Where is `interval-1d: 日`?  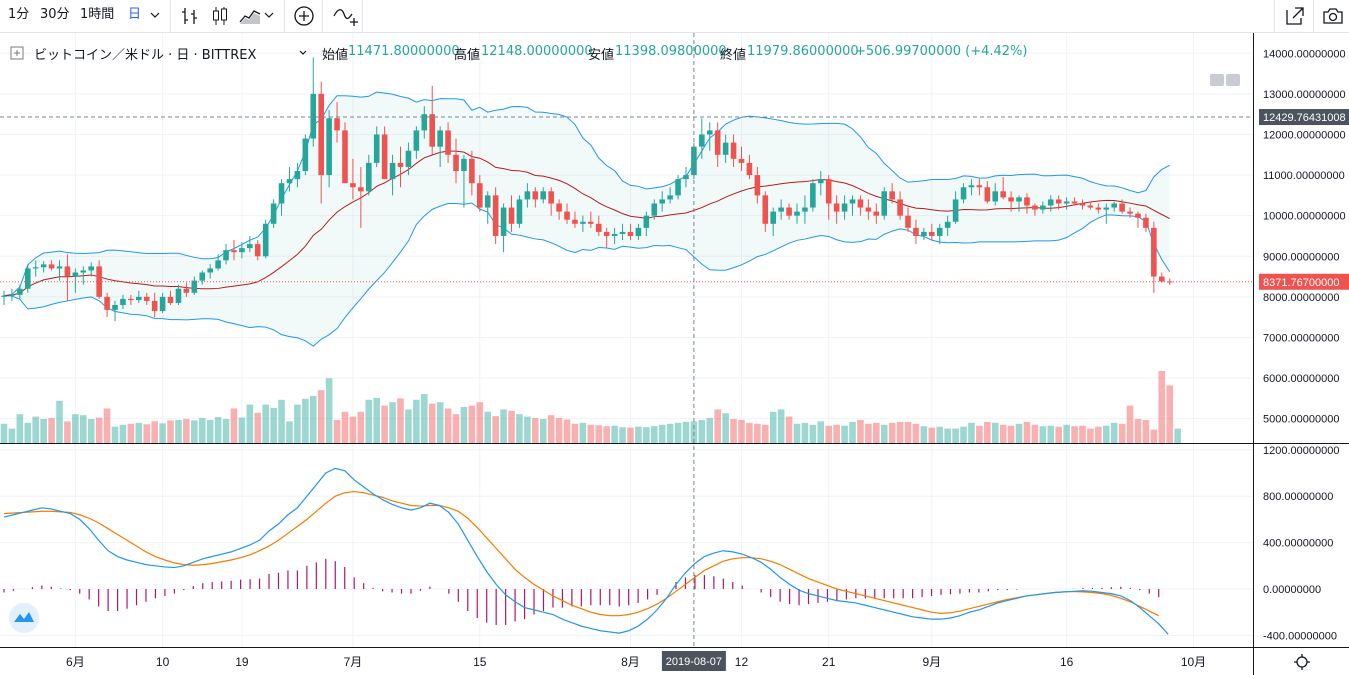 interval-1d: 日 is located at coordinates (135, 14).